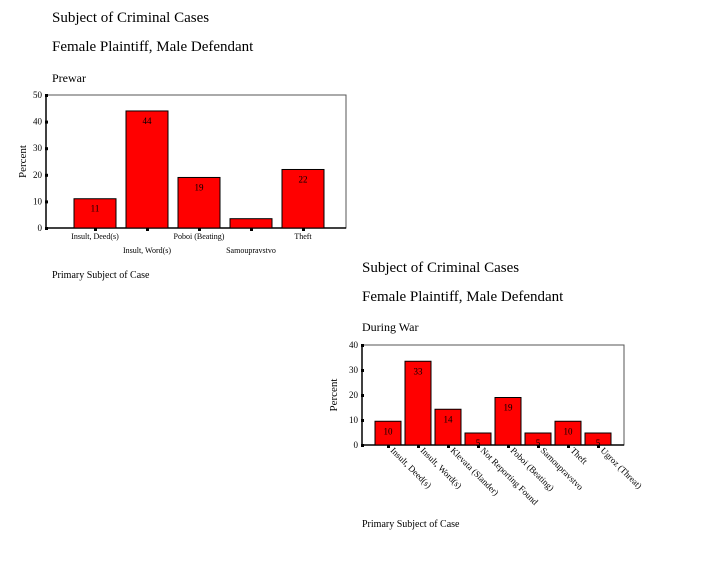  What do you see at coordinates (411, 524) in the screenshot?
I see `chart2-xlabel: Primary Subject of Case` at bounding box center [411, 524].